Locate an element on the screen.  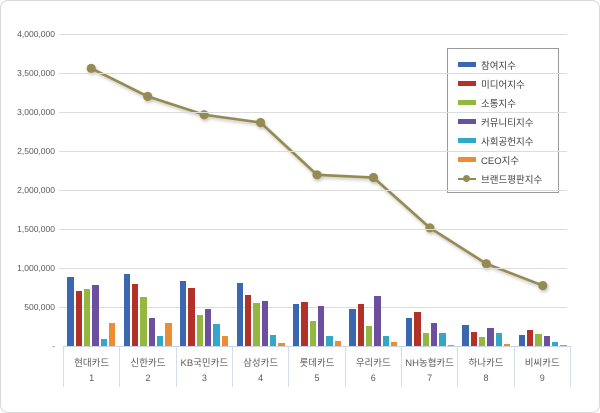
category-rank: 1 is located at coordinates (92, 377).